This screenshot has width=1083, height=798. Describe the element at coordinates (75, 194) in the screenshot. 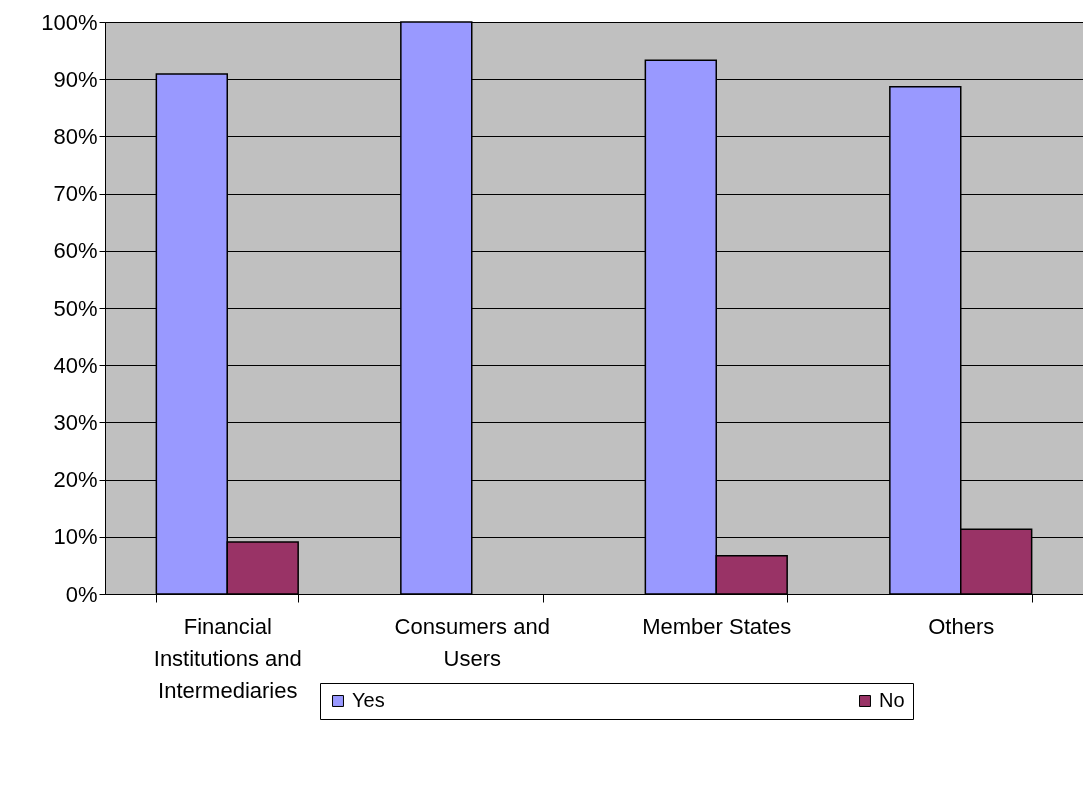

I see `y-tick-label: 70%` at that location.